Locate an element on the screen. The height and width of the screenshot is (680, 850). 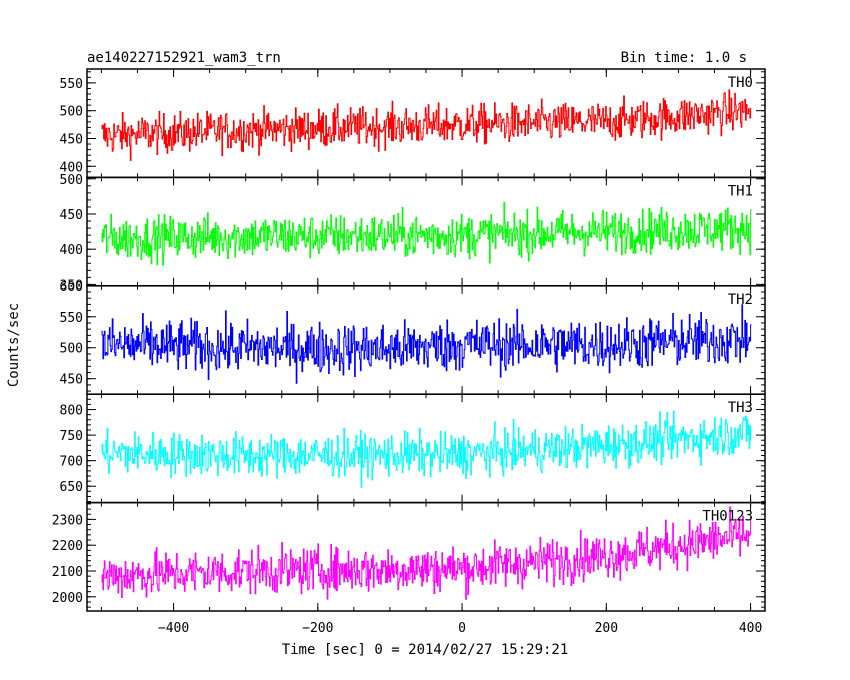
series-th3 is located at coordinates (426, 449).